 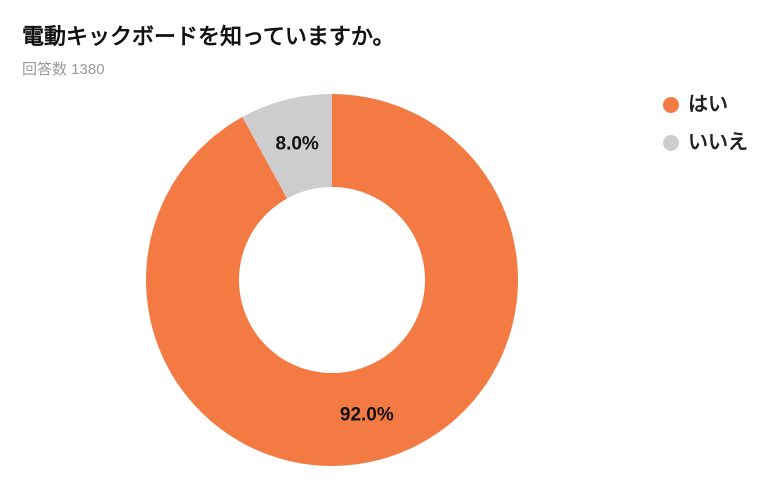 What do you see at coordinates (63, 69) in the screenshot?
I see `chart-subtitle: 回答数 1380` at bounding box center [63, 69].